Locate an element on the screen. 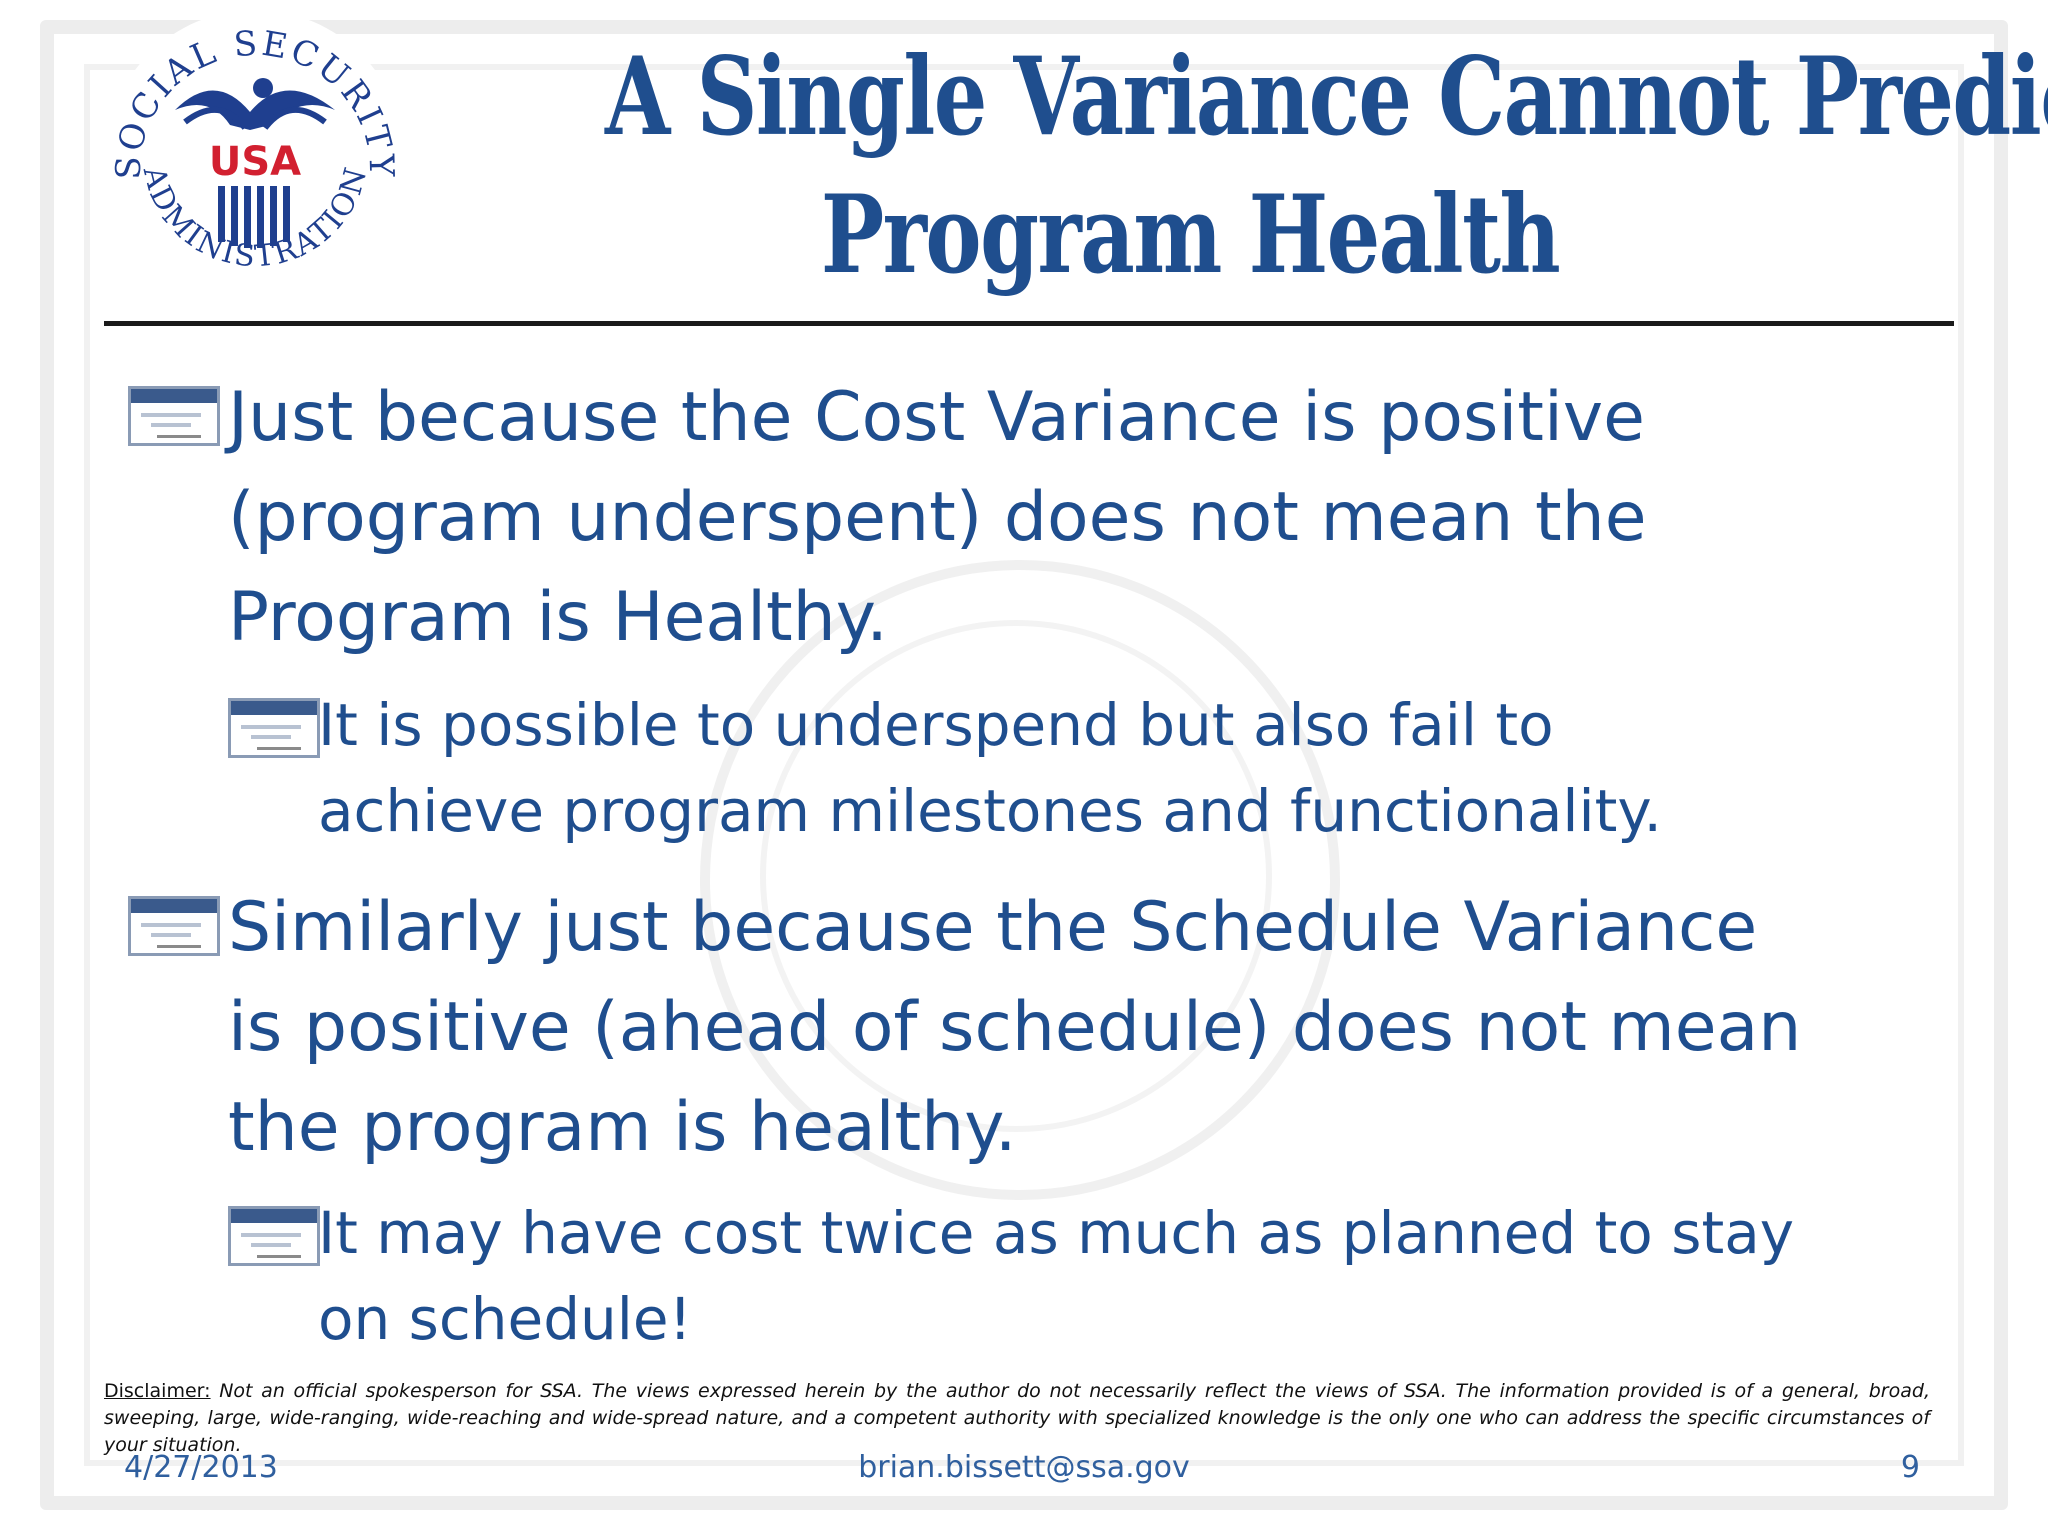  footer-page-number: 9 is located at coordinates (1910, 1467).